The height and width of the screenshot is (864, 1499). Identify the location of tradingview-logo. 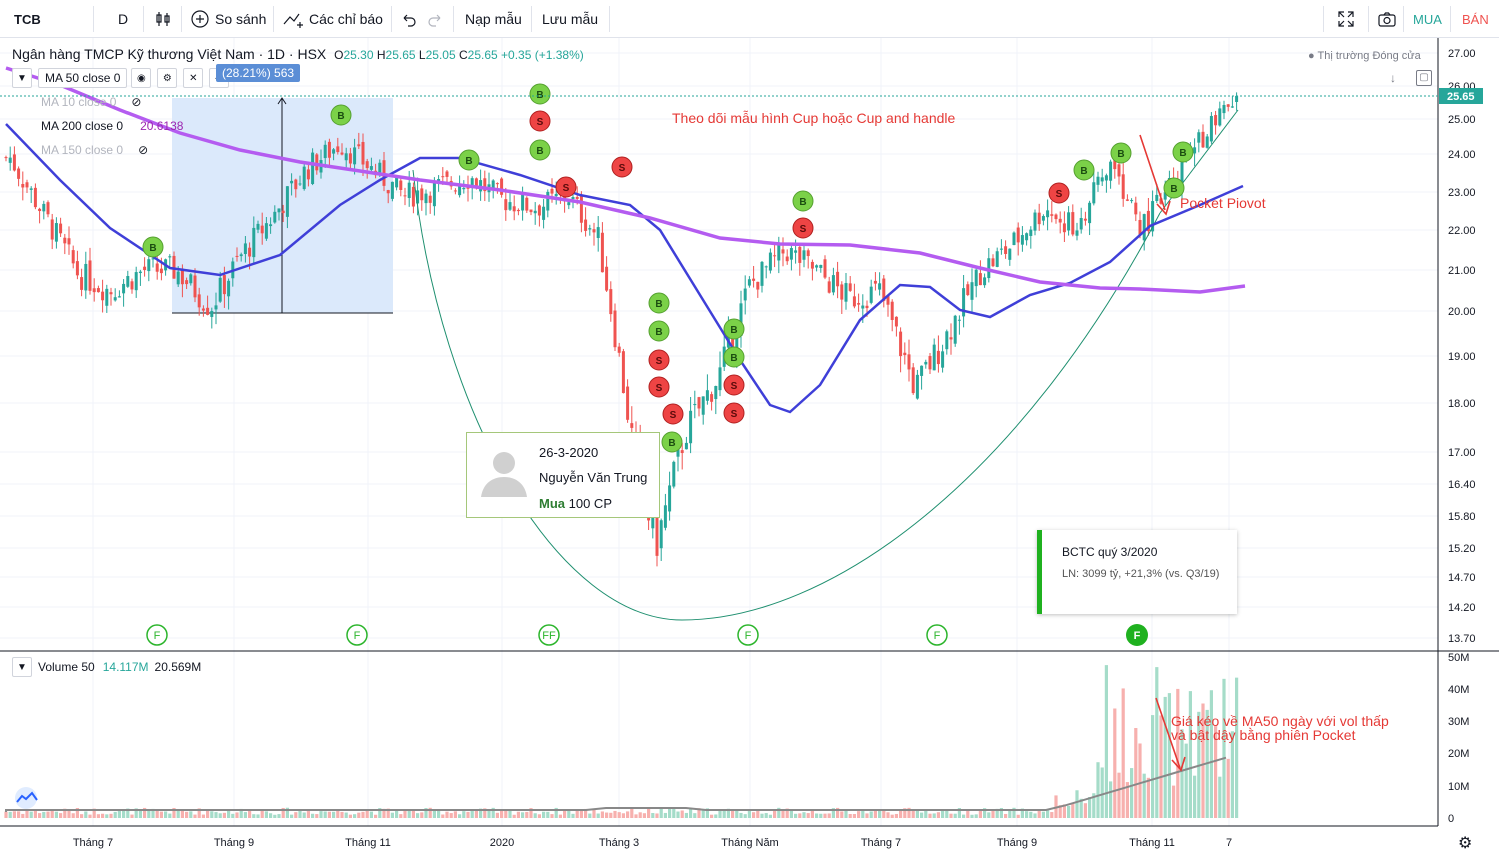
(27, 798).